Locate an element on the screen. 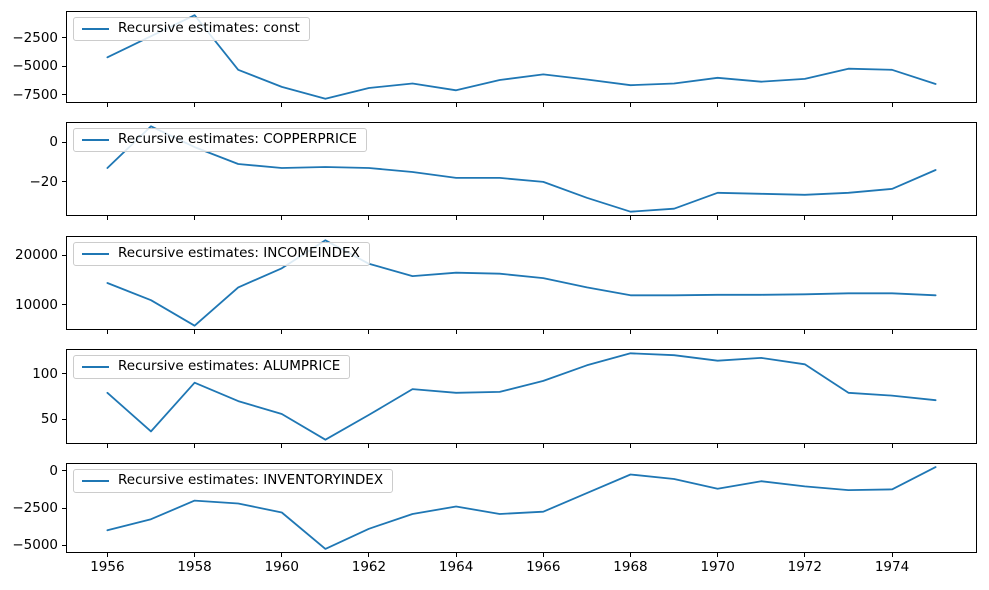 The width and height of the screenshot is (989, 590). legend-label-ALUMPRICE: Recursive estimates: ALUMPRICE is located at coordinates (229, 366).